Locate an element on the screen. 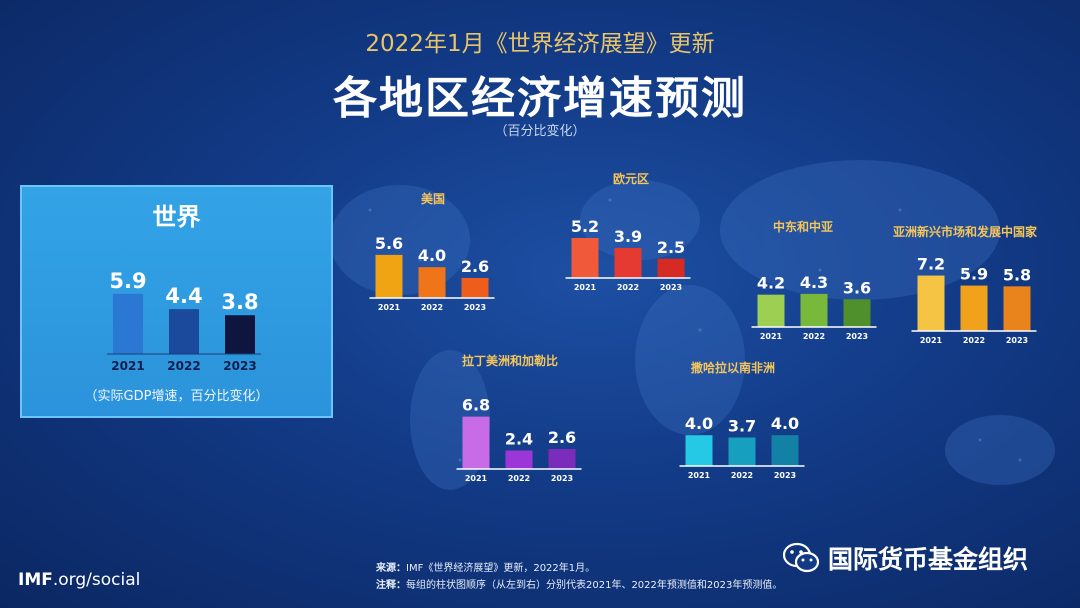  value-label-usa-2021: 5.6 is located at coordinates (389, 243).